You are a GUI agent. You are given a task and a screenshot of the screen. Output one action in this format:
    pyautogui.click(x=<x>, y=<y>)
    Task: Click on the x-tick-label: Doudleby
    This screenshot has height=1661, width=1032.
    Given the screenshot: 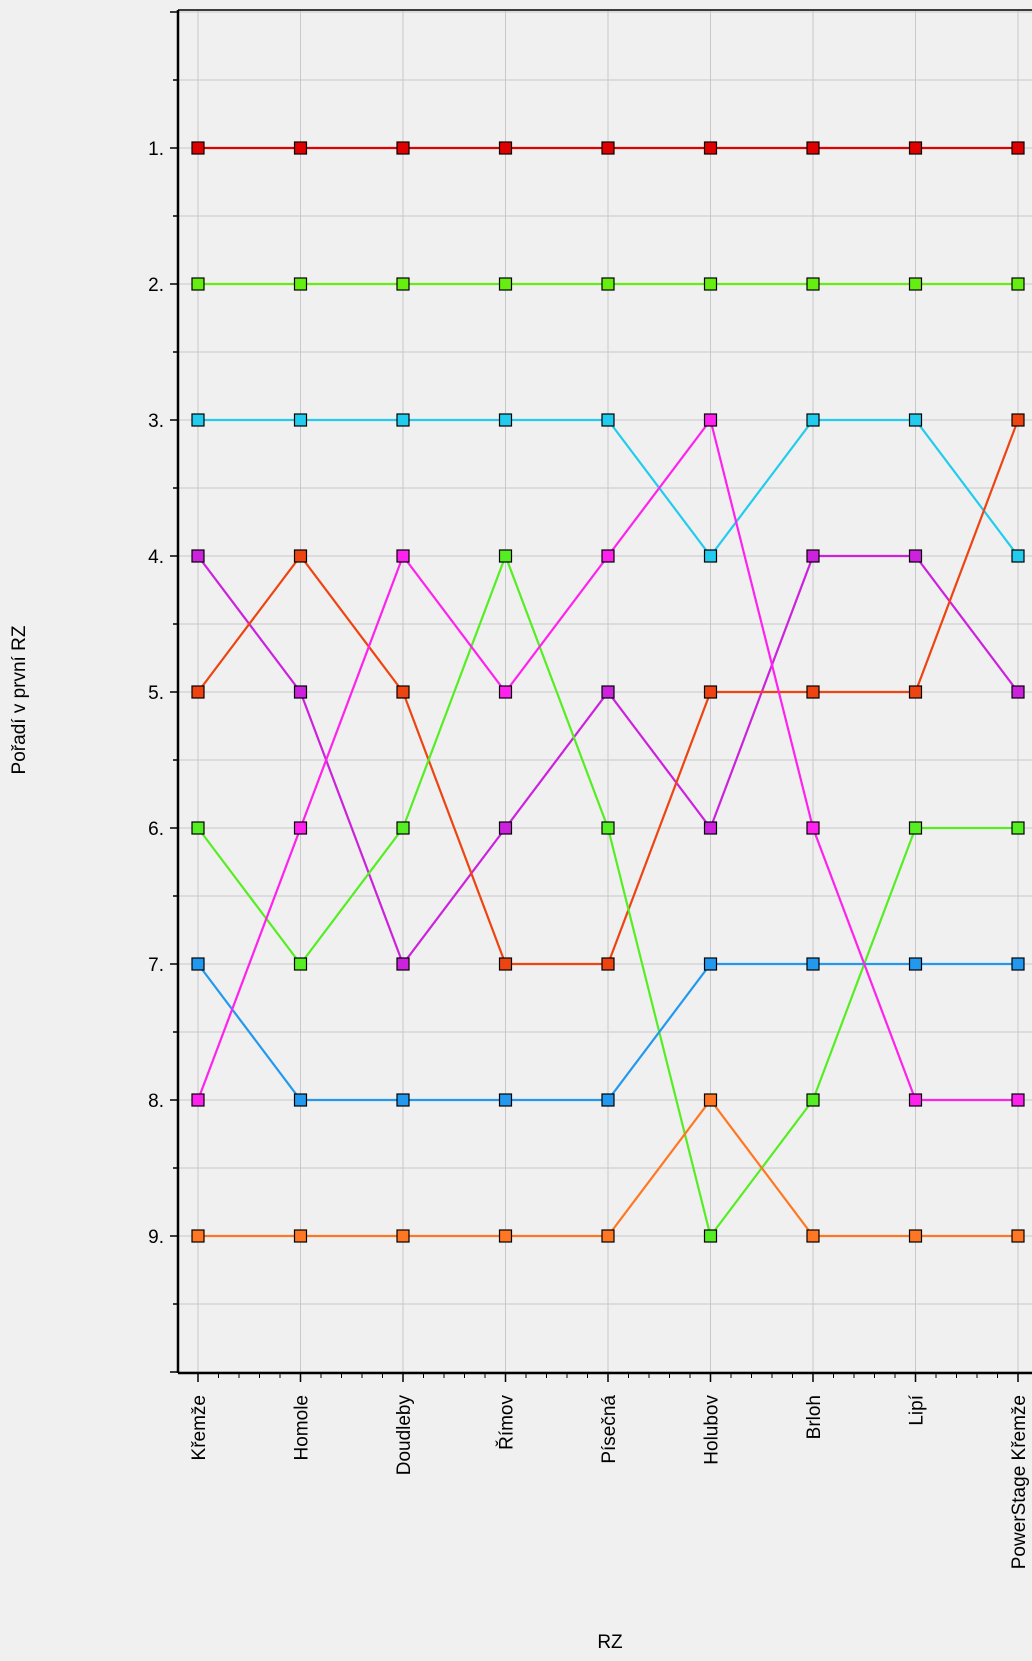 What is the action you would take?
    pyautogui.click(x=404, y=1435)
    